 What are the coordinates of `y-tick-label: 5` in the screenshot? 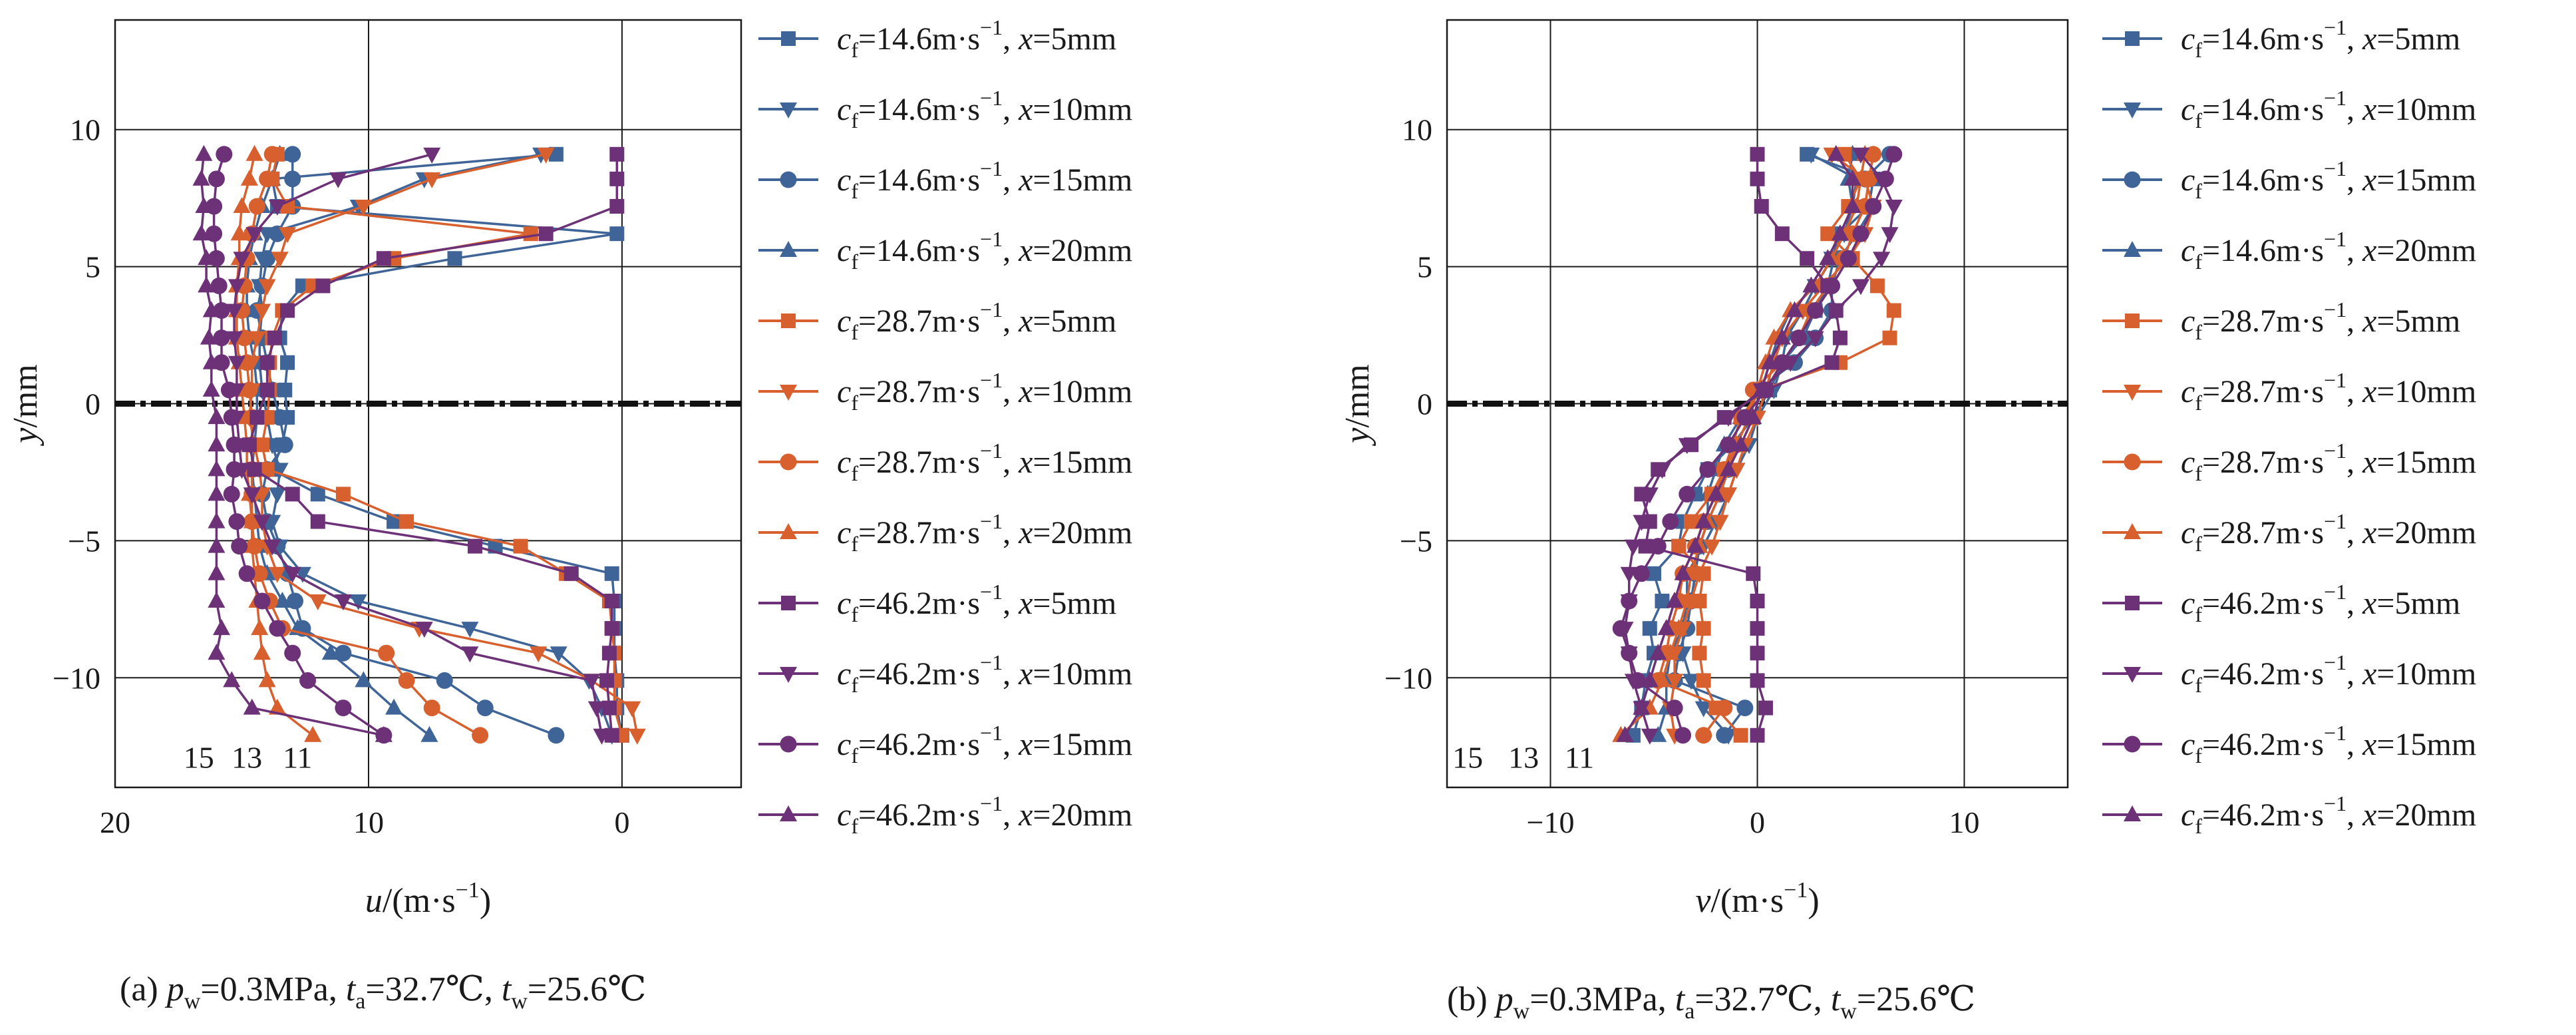 It's located at (92, 267).